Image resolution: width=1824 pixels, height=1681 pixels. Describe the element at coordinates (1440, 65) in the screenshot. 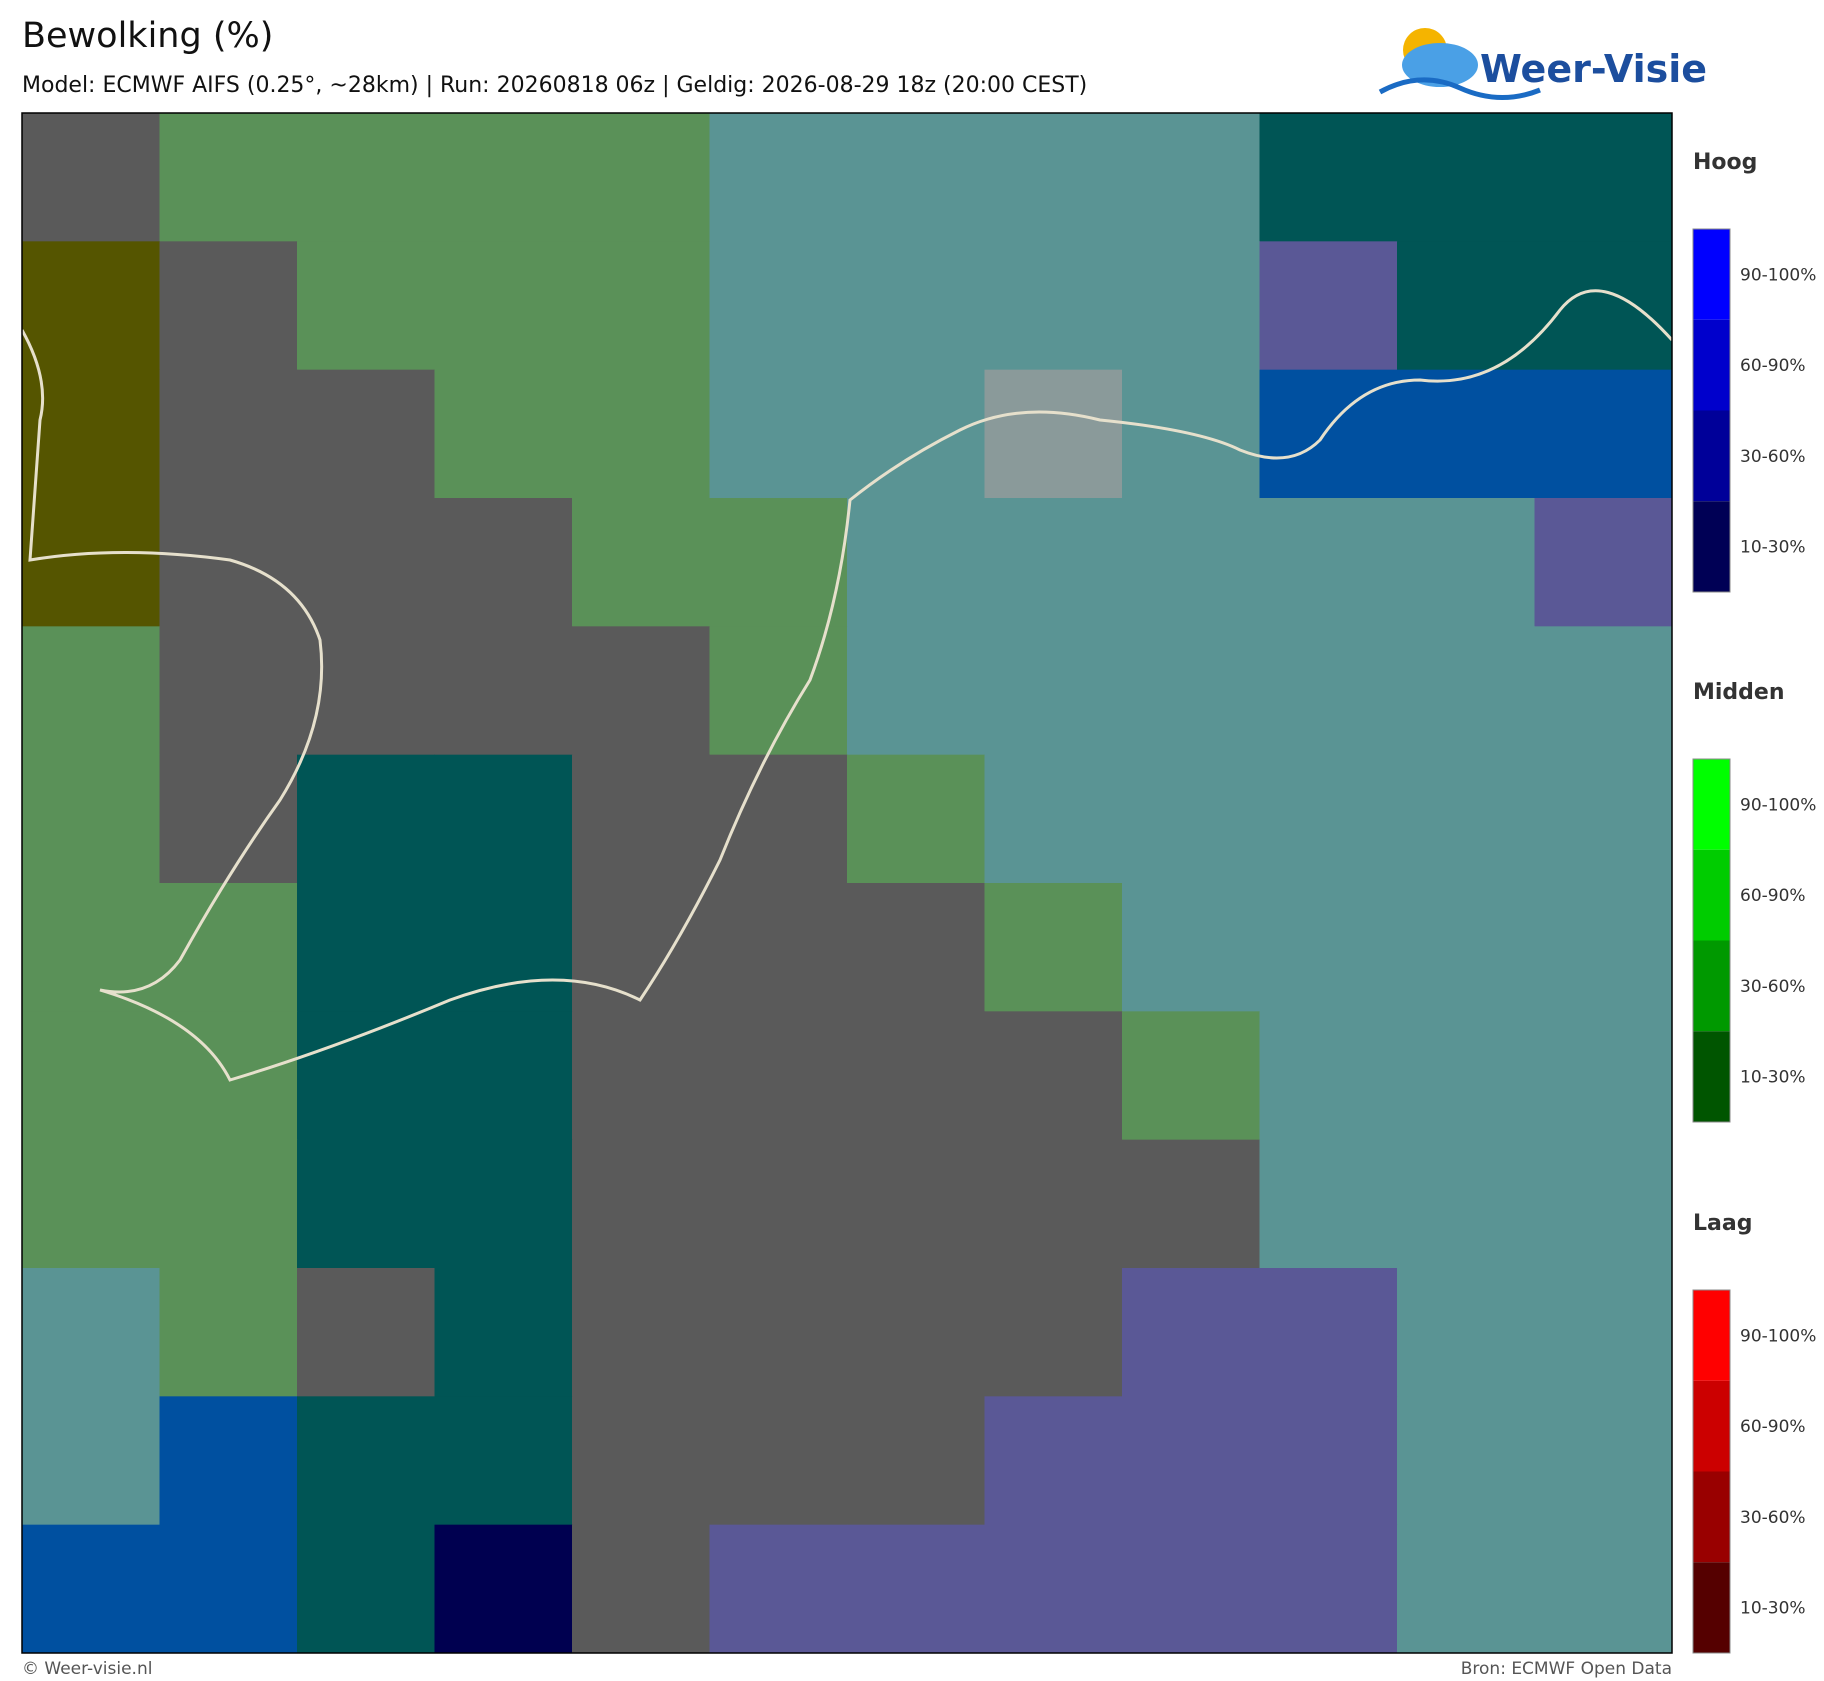

I see `logo-cloud` at that location.